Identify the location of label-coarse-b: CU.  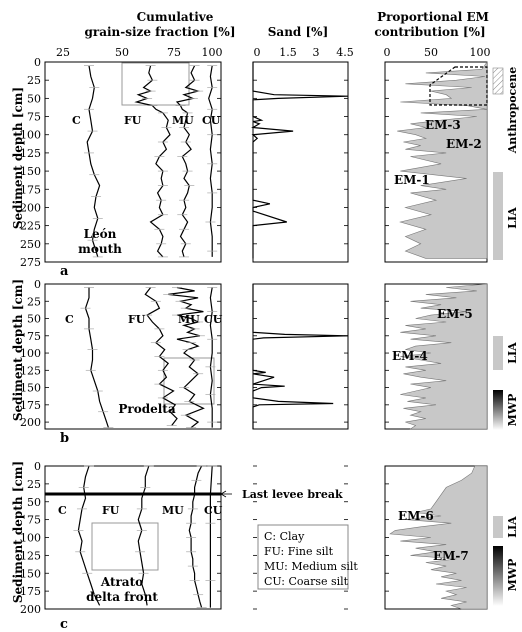
(213, 319).